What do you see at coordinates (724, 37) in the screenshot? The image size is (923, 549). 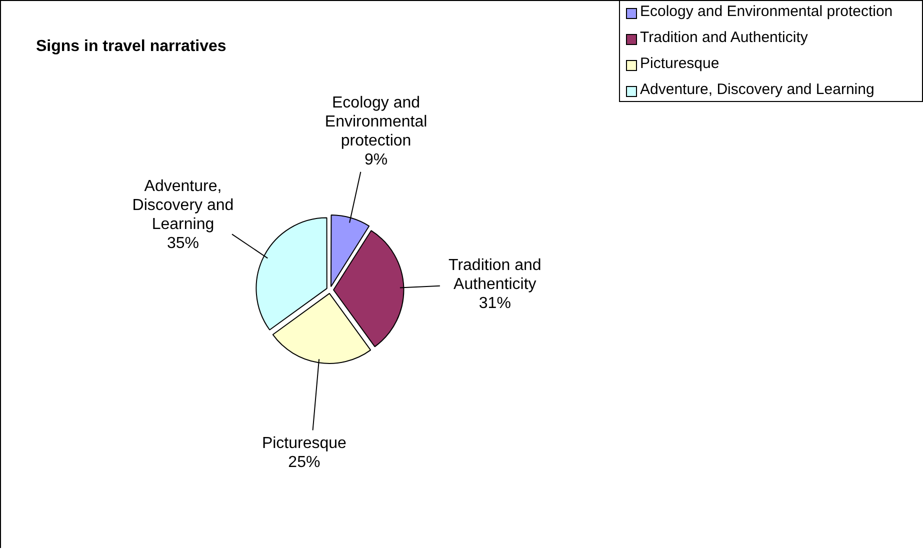 I see `legend-label: Tradition and Authenticity` at bounding box center [724, 37].